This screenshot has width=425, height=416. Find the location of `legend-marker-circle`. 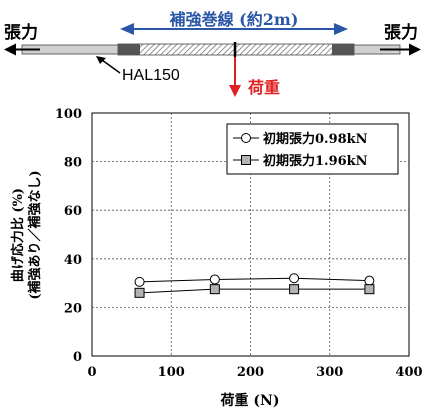

legend-marker-circle is located at coordinates (246, 138).